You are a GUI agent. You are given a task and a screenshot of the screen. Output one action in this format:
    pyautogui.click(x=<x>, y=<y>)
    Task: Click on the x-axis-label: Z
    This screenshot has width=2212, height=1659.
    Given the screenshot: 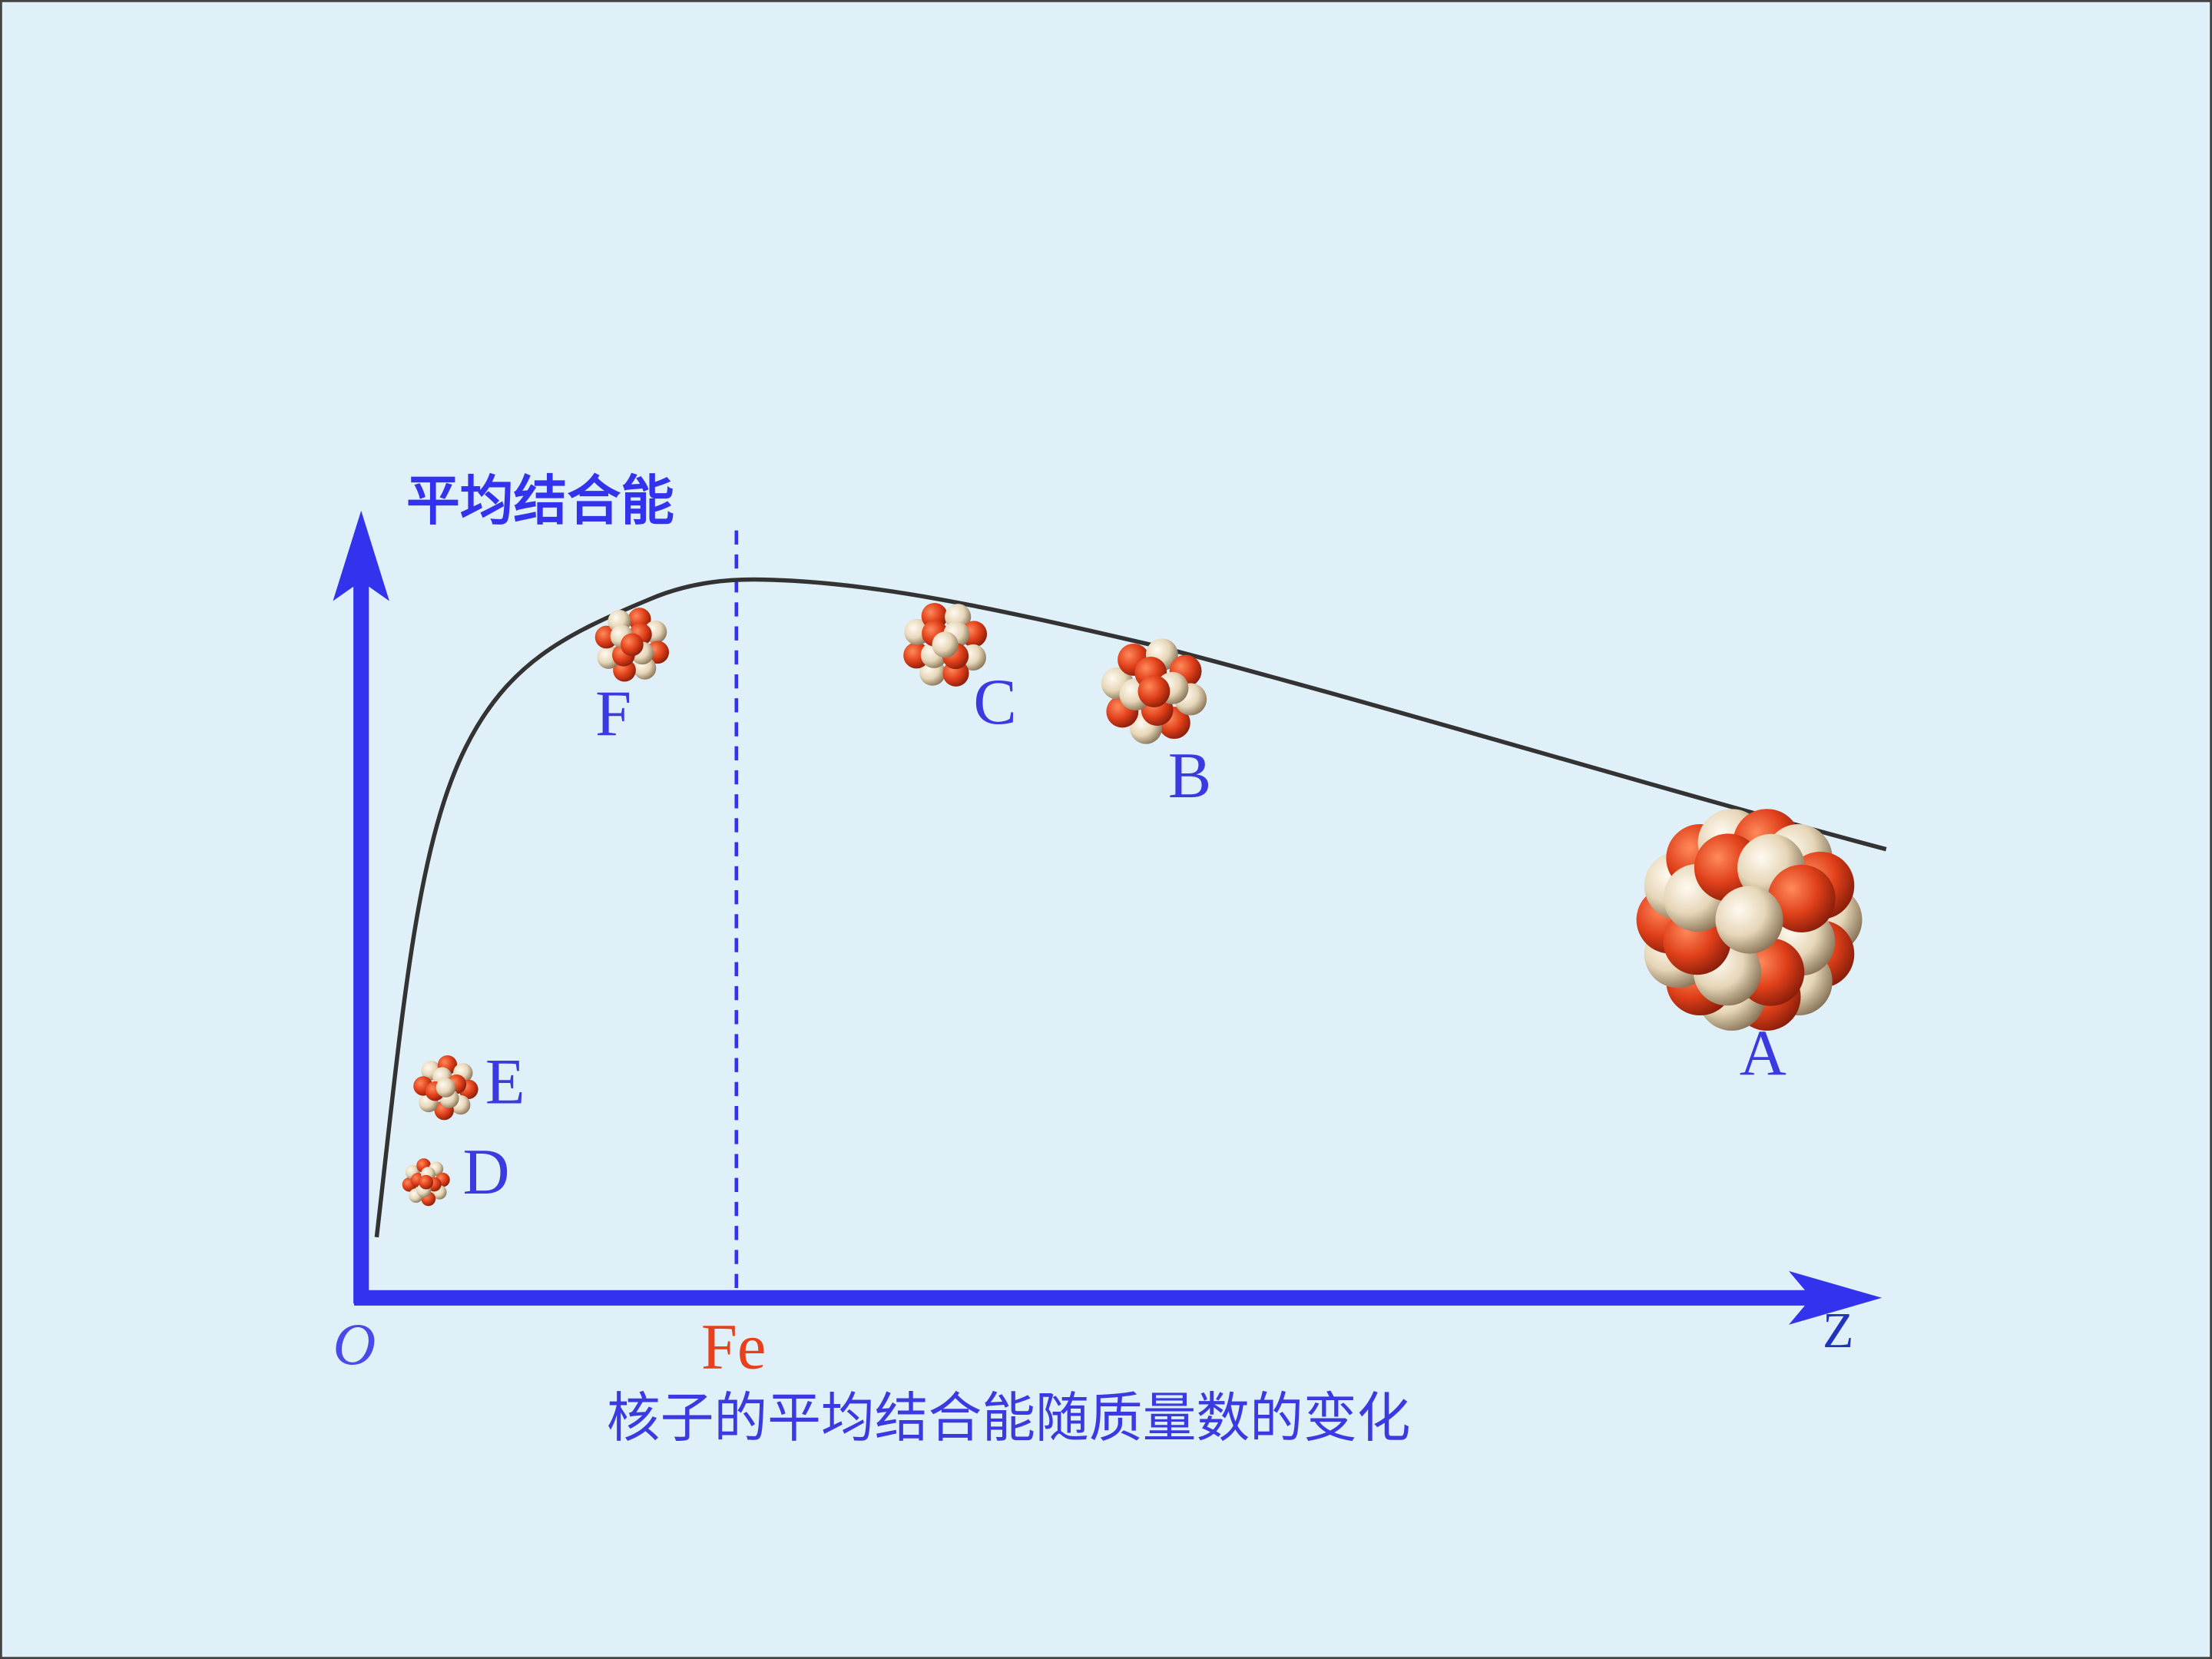 What is the action you would take?
    pyautogui.click(x=1838, y=1331)
    